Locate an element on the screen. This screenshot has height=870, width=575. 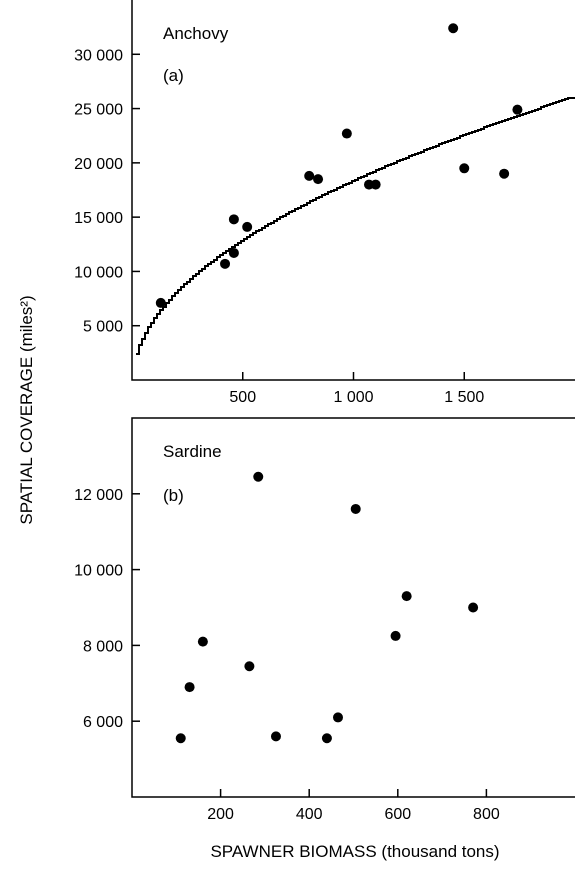
y-tick-label: 12 000 is located at coordinates (98, 495).